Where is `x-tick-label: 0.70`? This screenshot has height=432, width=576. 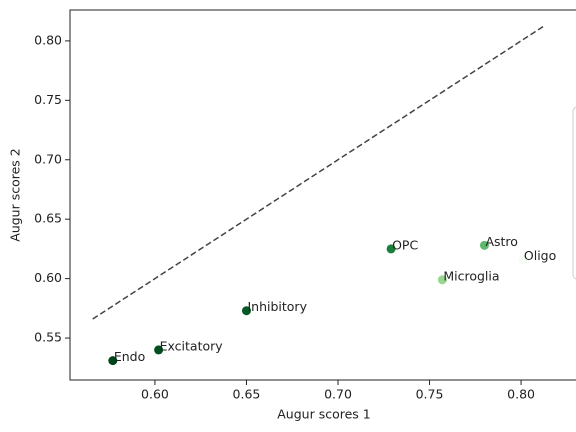 x-tick-label: 0.70 is located at coordinates (338, 394).